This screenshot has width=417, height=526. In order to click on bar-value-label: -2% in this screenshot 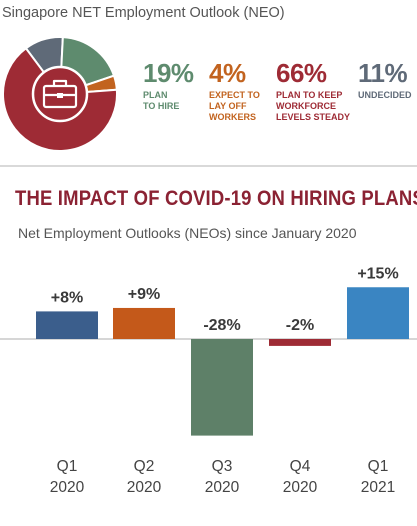, I will do `click(300, 325)`.